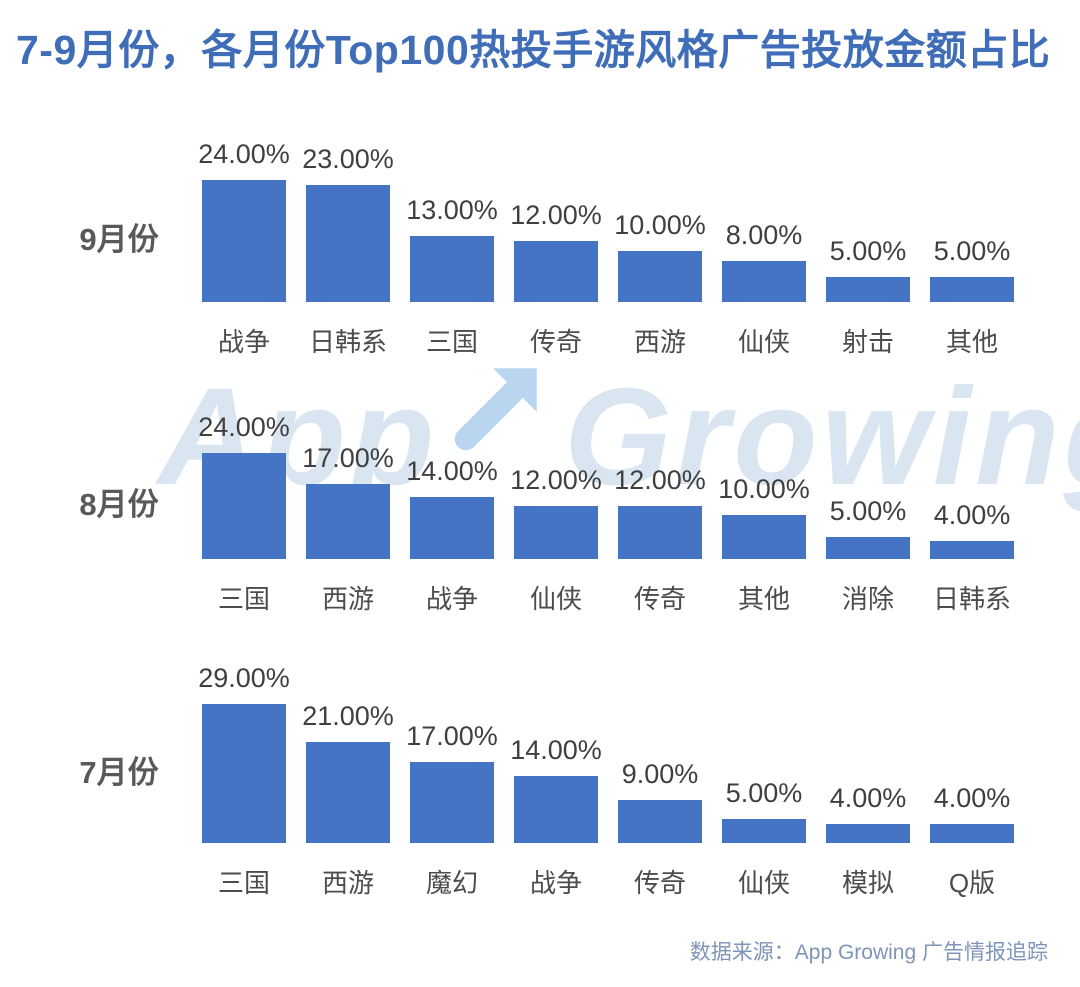 This screenshot has width=1080, height=987. Describe the element at coordinates (972, 883) in the screenshot. I see `category-label: Q版` at that location.